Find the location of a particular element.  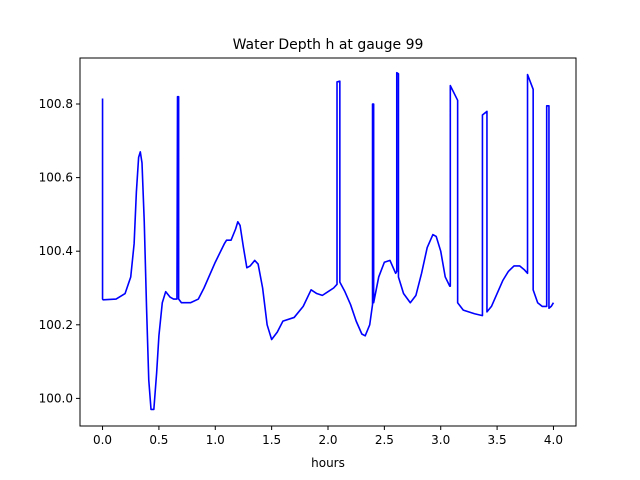

y-tick-label: 100.8 is located at coordinates (56, 104).